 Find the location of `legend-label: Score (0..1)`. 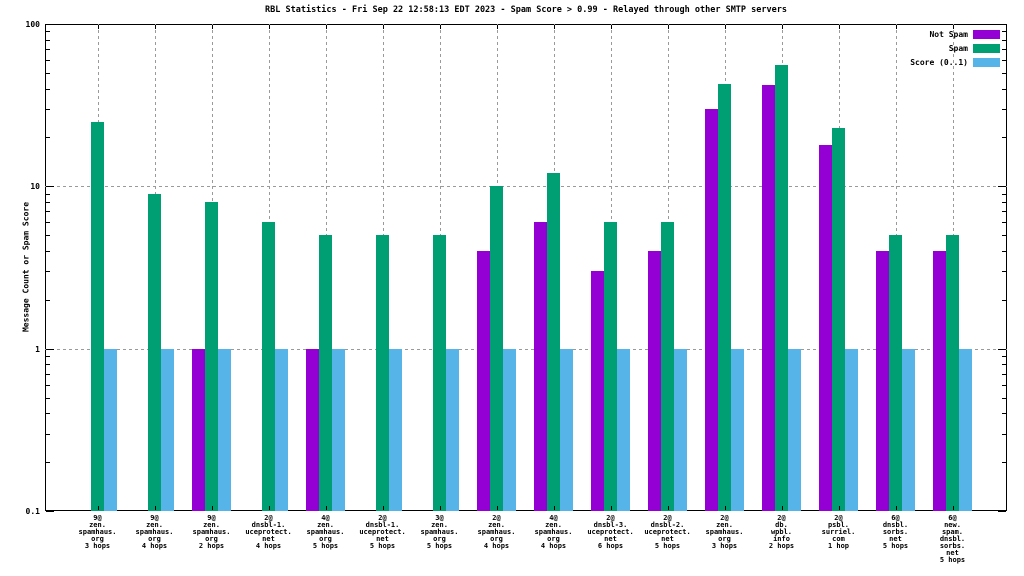

legend-label: Score (0..1) is located at coordinates (939, 62).